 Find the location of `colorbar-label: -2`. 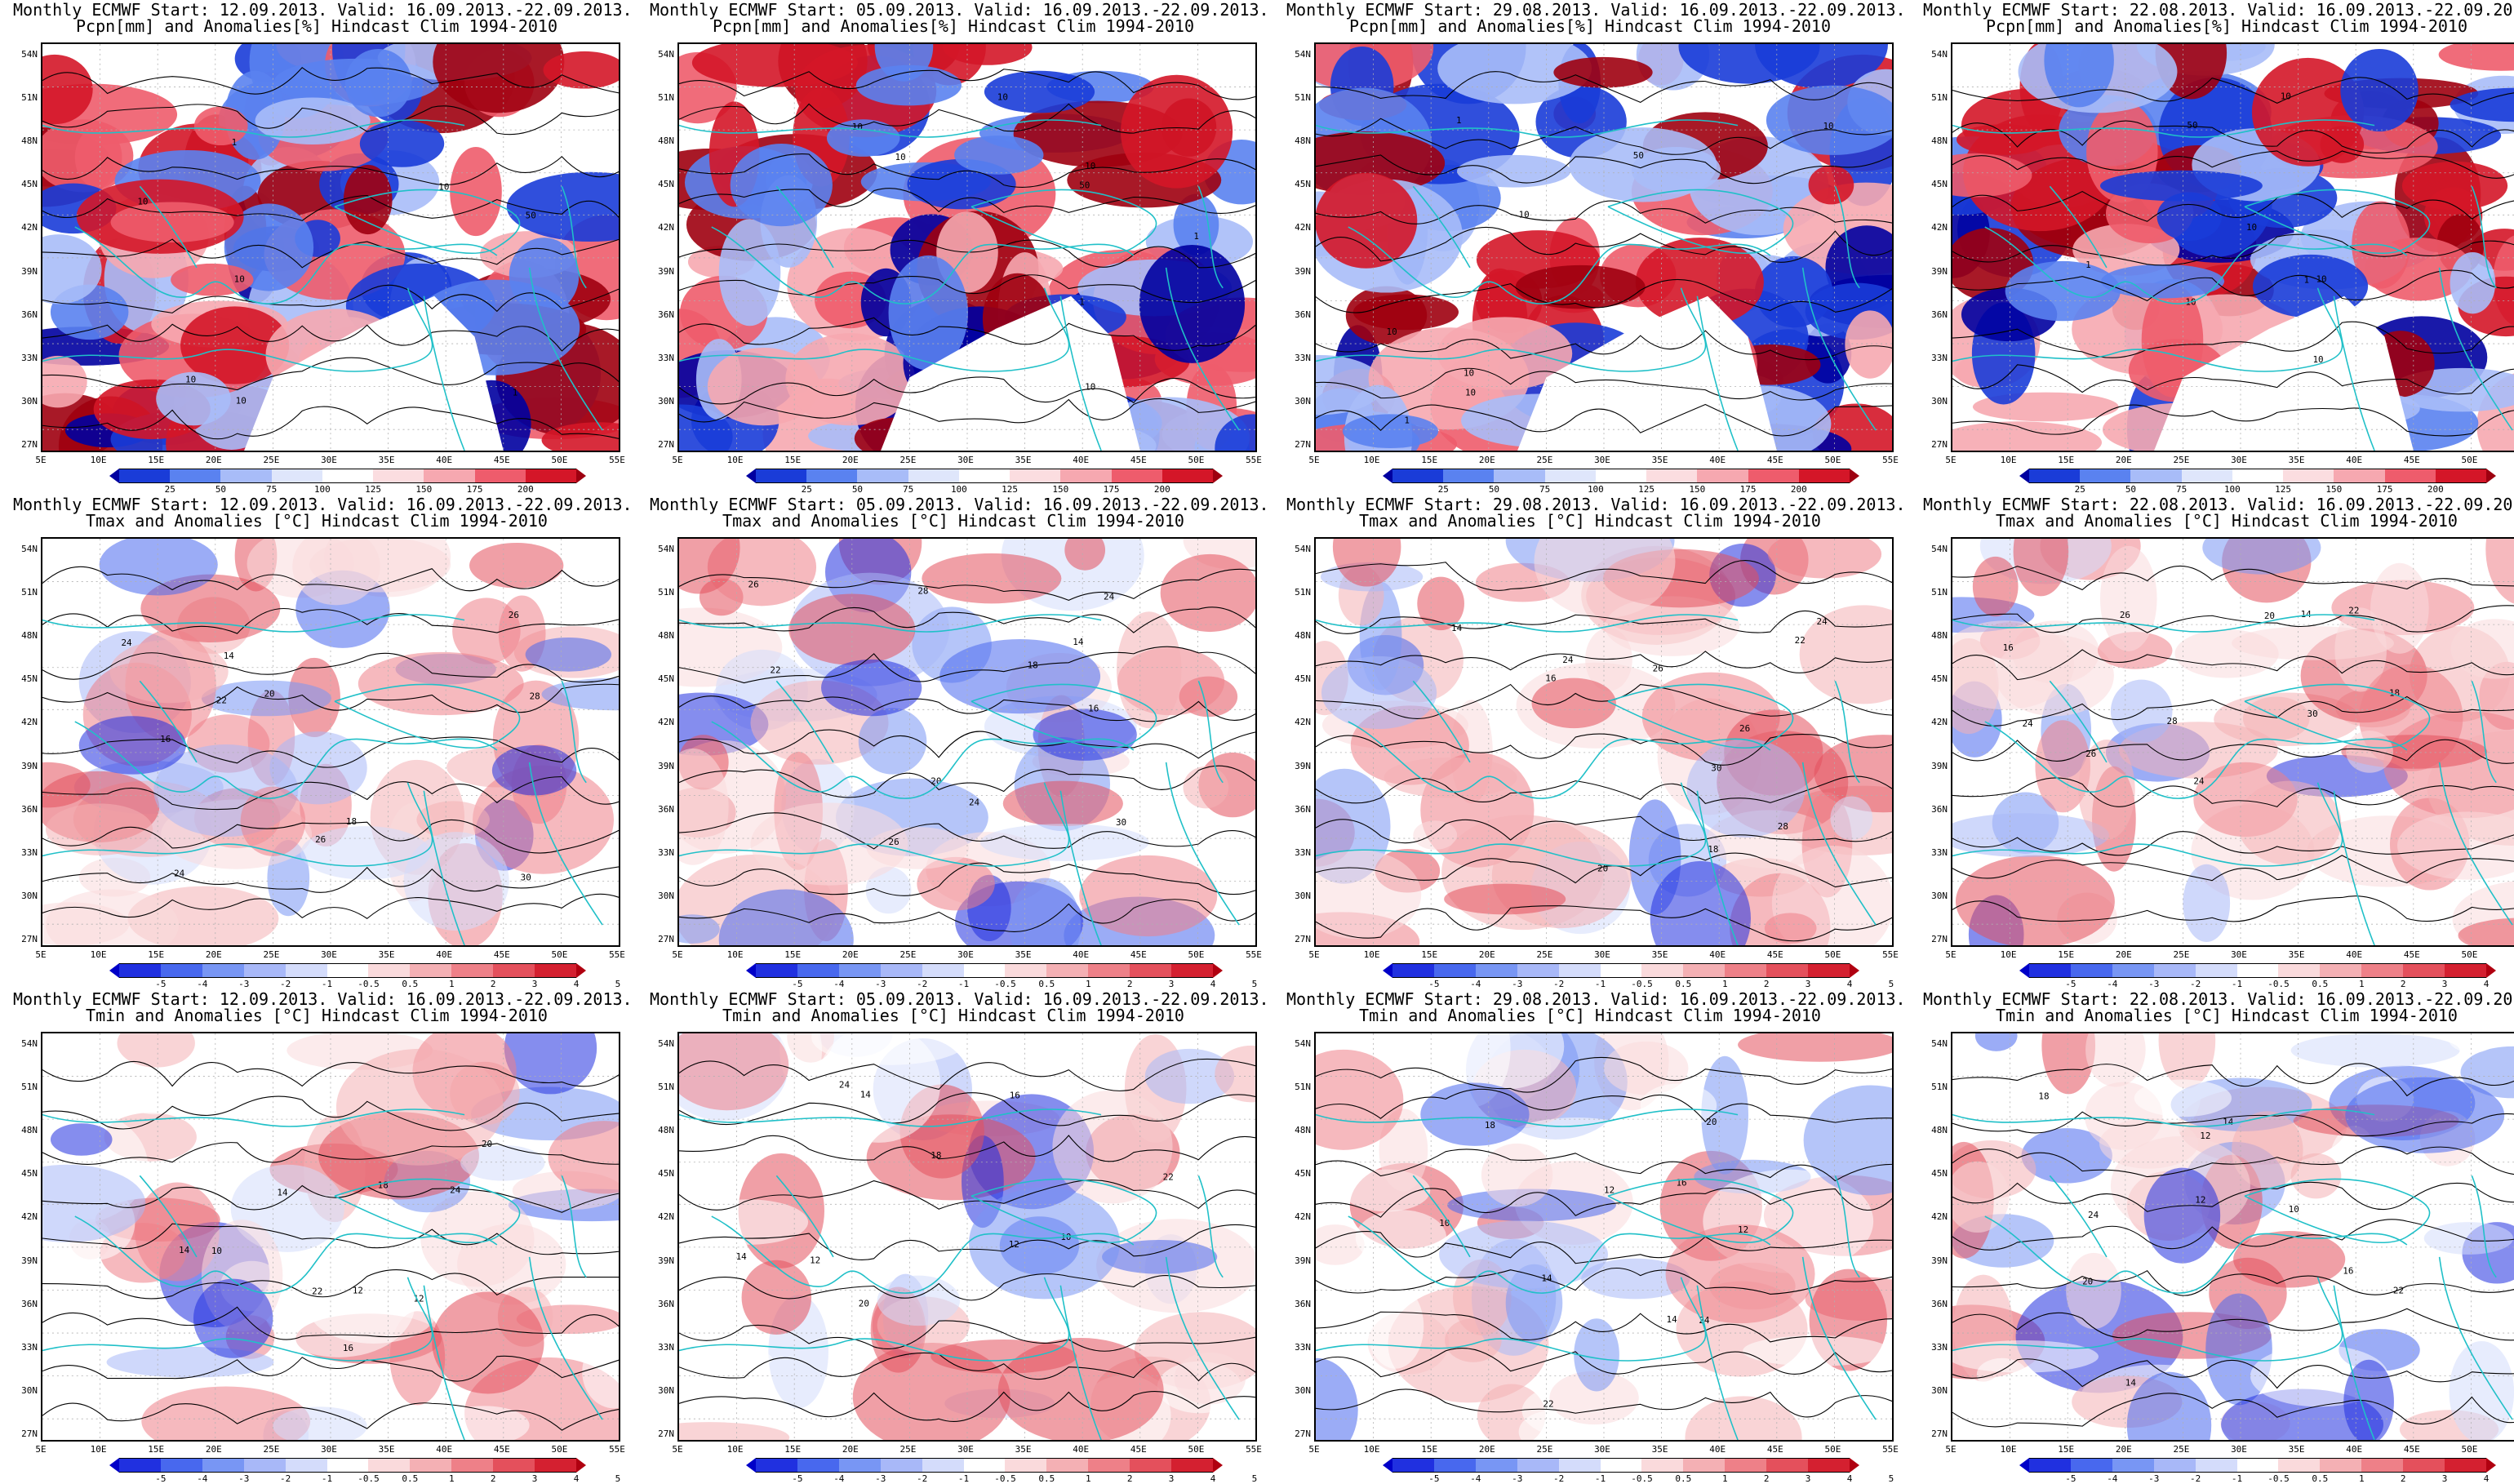

colorbar-label: -2 is located at coordinates (1559, 984).